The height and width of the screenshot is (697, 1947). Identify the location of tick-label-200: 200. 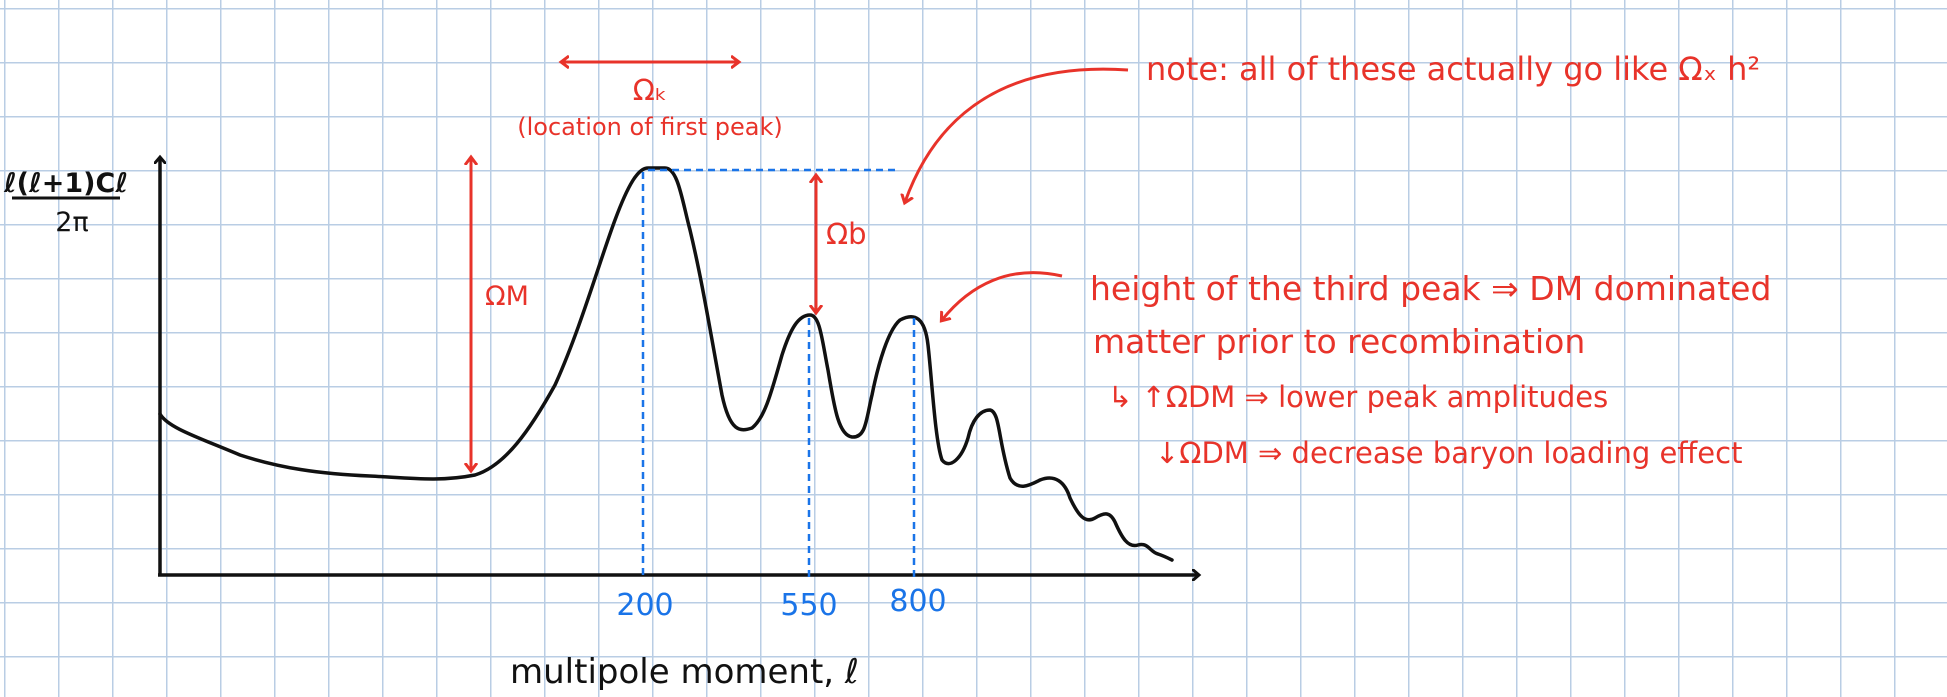
(644, 605).